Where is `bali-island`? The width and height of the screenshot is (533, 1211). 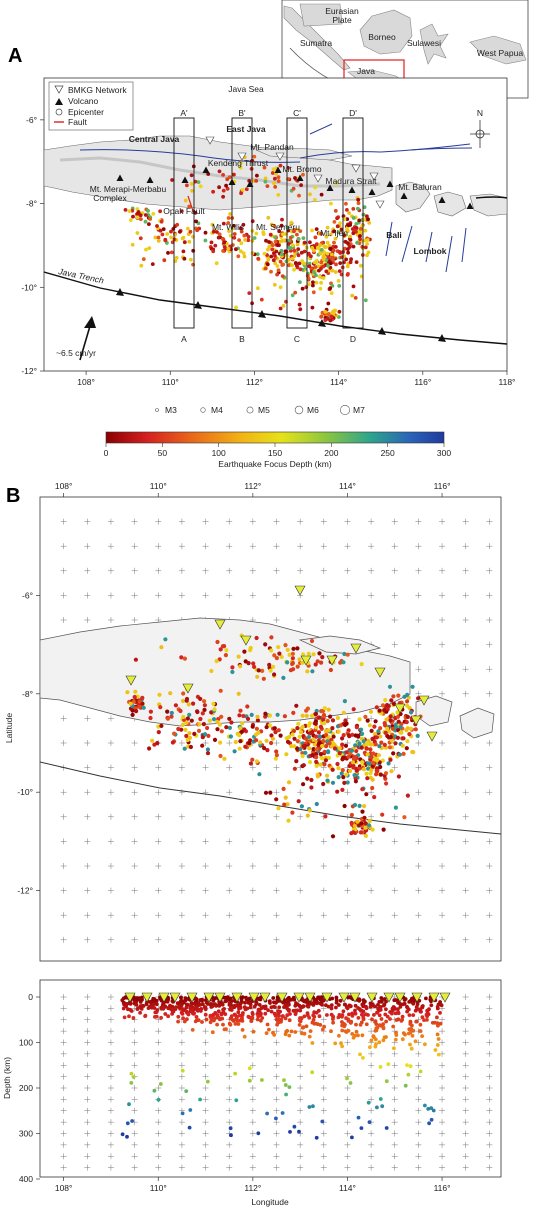 bali-island is located at coordinates (413, 197).